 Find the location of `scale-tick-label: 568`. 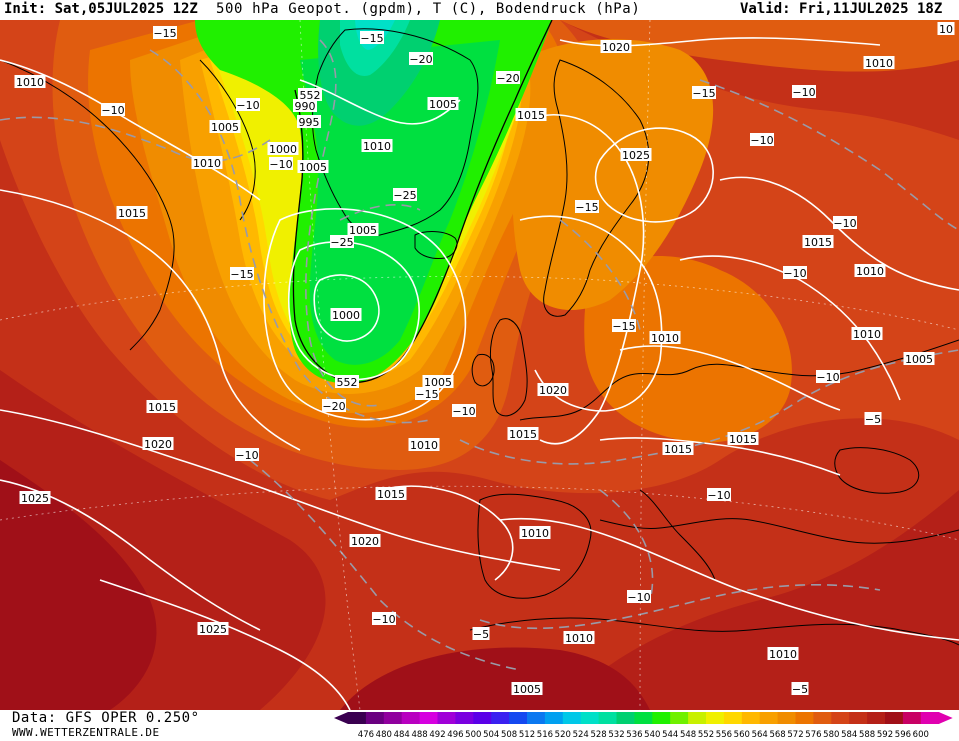

scale-tick-label: 568 is located at coordinates (777, 735).